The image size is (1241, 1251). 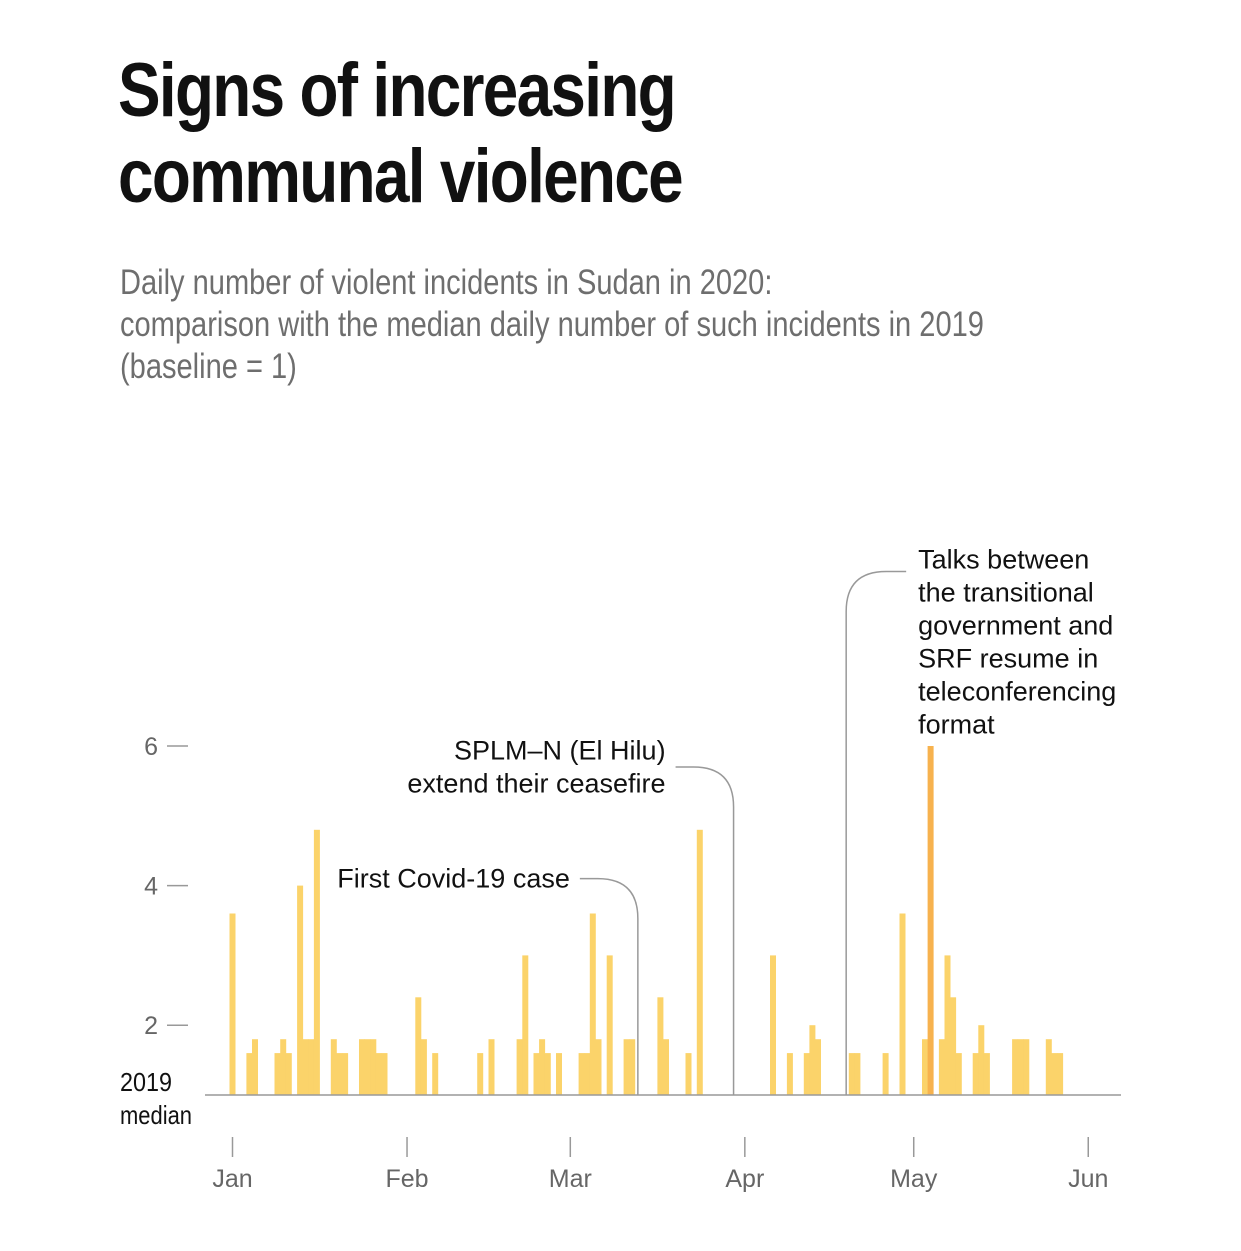 What do you see at coordinates (1003, 560) in the screenshot?
I see `annotation-talks-line-1: Talks between` at bounding box center [1003, 560].